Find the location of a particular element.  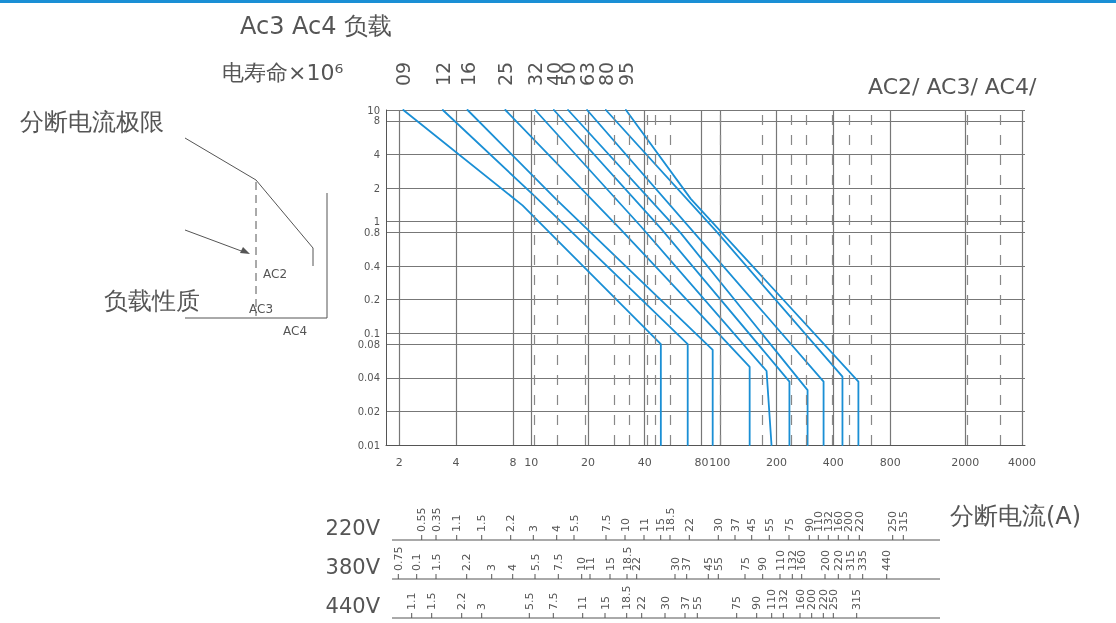

x-tick-label: 400 is located at coordinates (833, 462).